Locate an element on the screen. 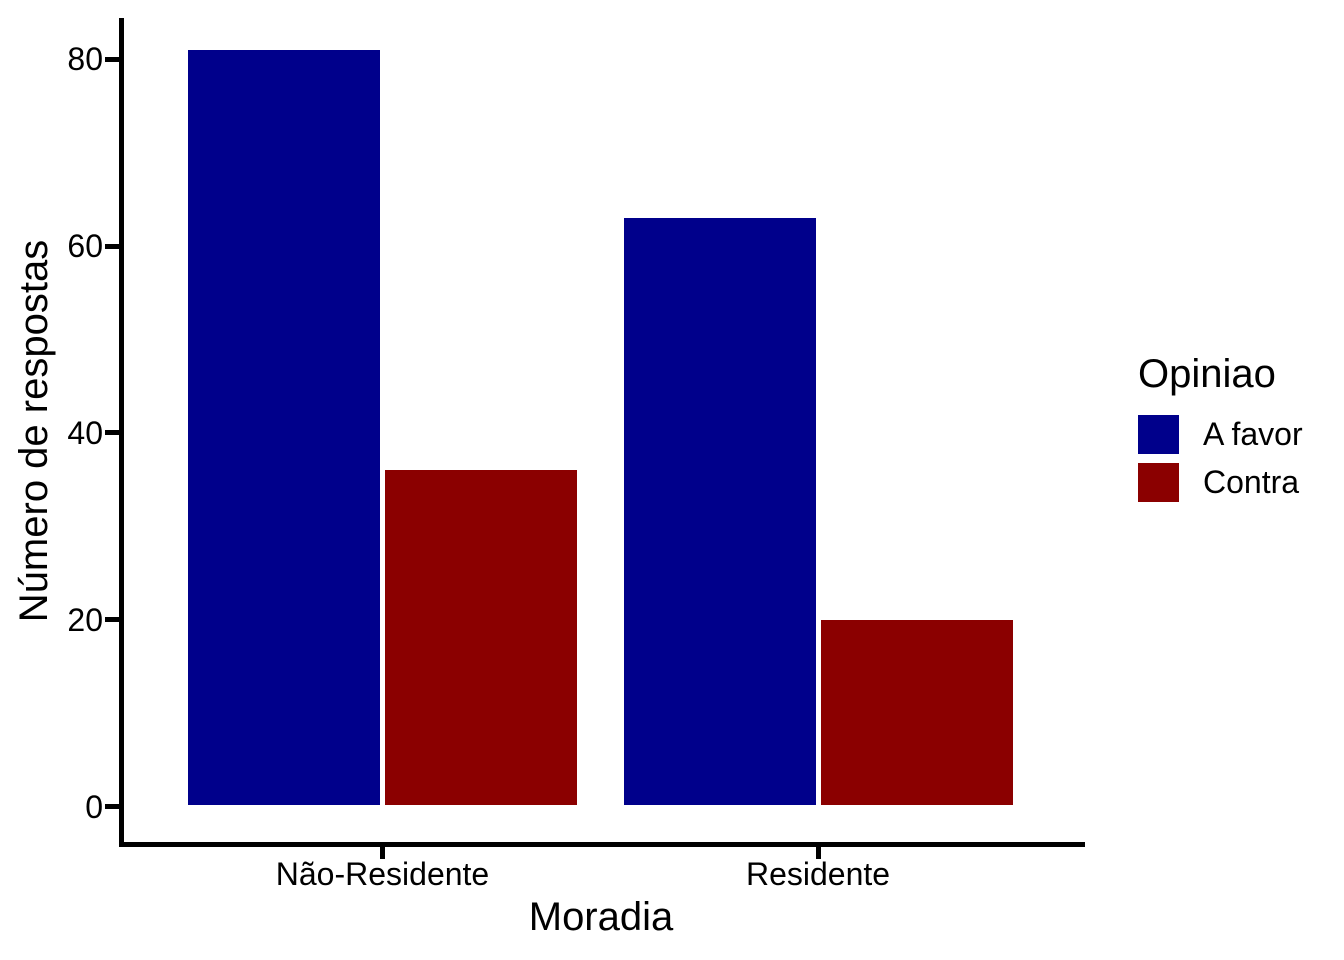  legend-item-Contra: Contra is located at coordinates (1220, 482).